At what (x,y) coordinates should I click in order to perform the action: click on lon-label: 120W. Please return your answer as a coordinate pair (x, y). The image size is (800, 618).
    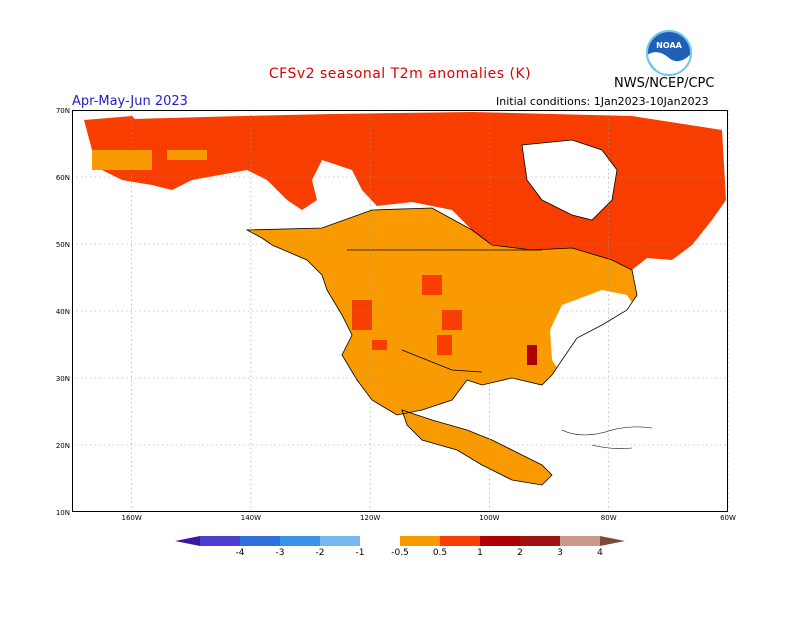
    Looking at the image, I should click on (370, 518).